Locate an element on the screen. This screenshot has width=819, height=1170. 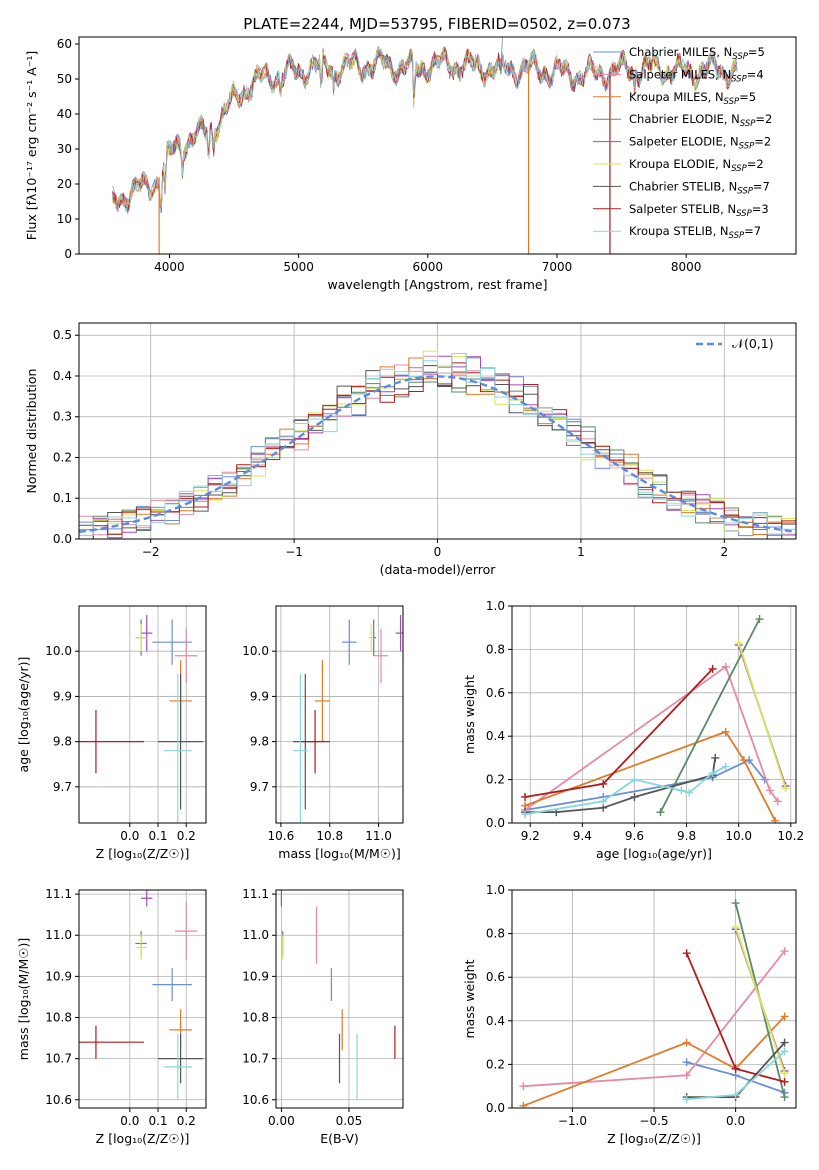
x-axis-label: age [log₁₀(age/yr)] is located at coordinates (654, 853).